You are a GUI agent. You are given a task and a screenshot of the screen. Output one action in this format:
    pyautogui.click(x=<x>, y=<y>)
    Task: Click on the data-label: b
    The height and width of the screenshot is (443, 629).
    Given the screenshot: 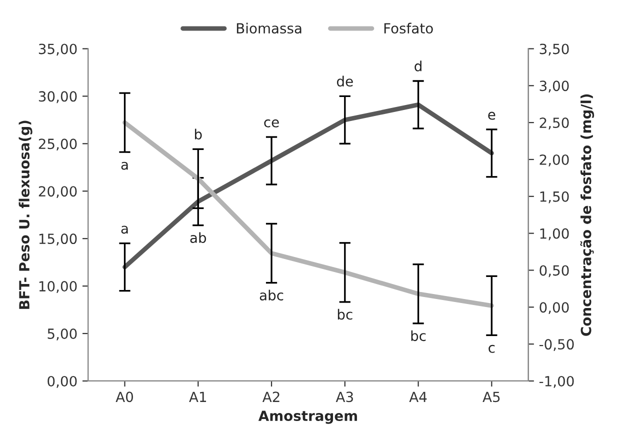 What is the action you would take?
    pyautogui.click(x=198, y=134)
    